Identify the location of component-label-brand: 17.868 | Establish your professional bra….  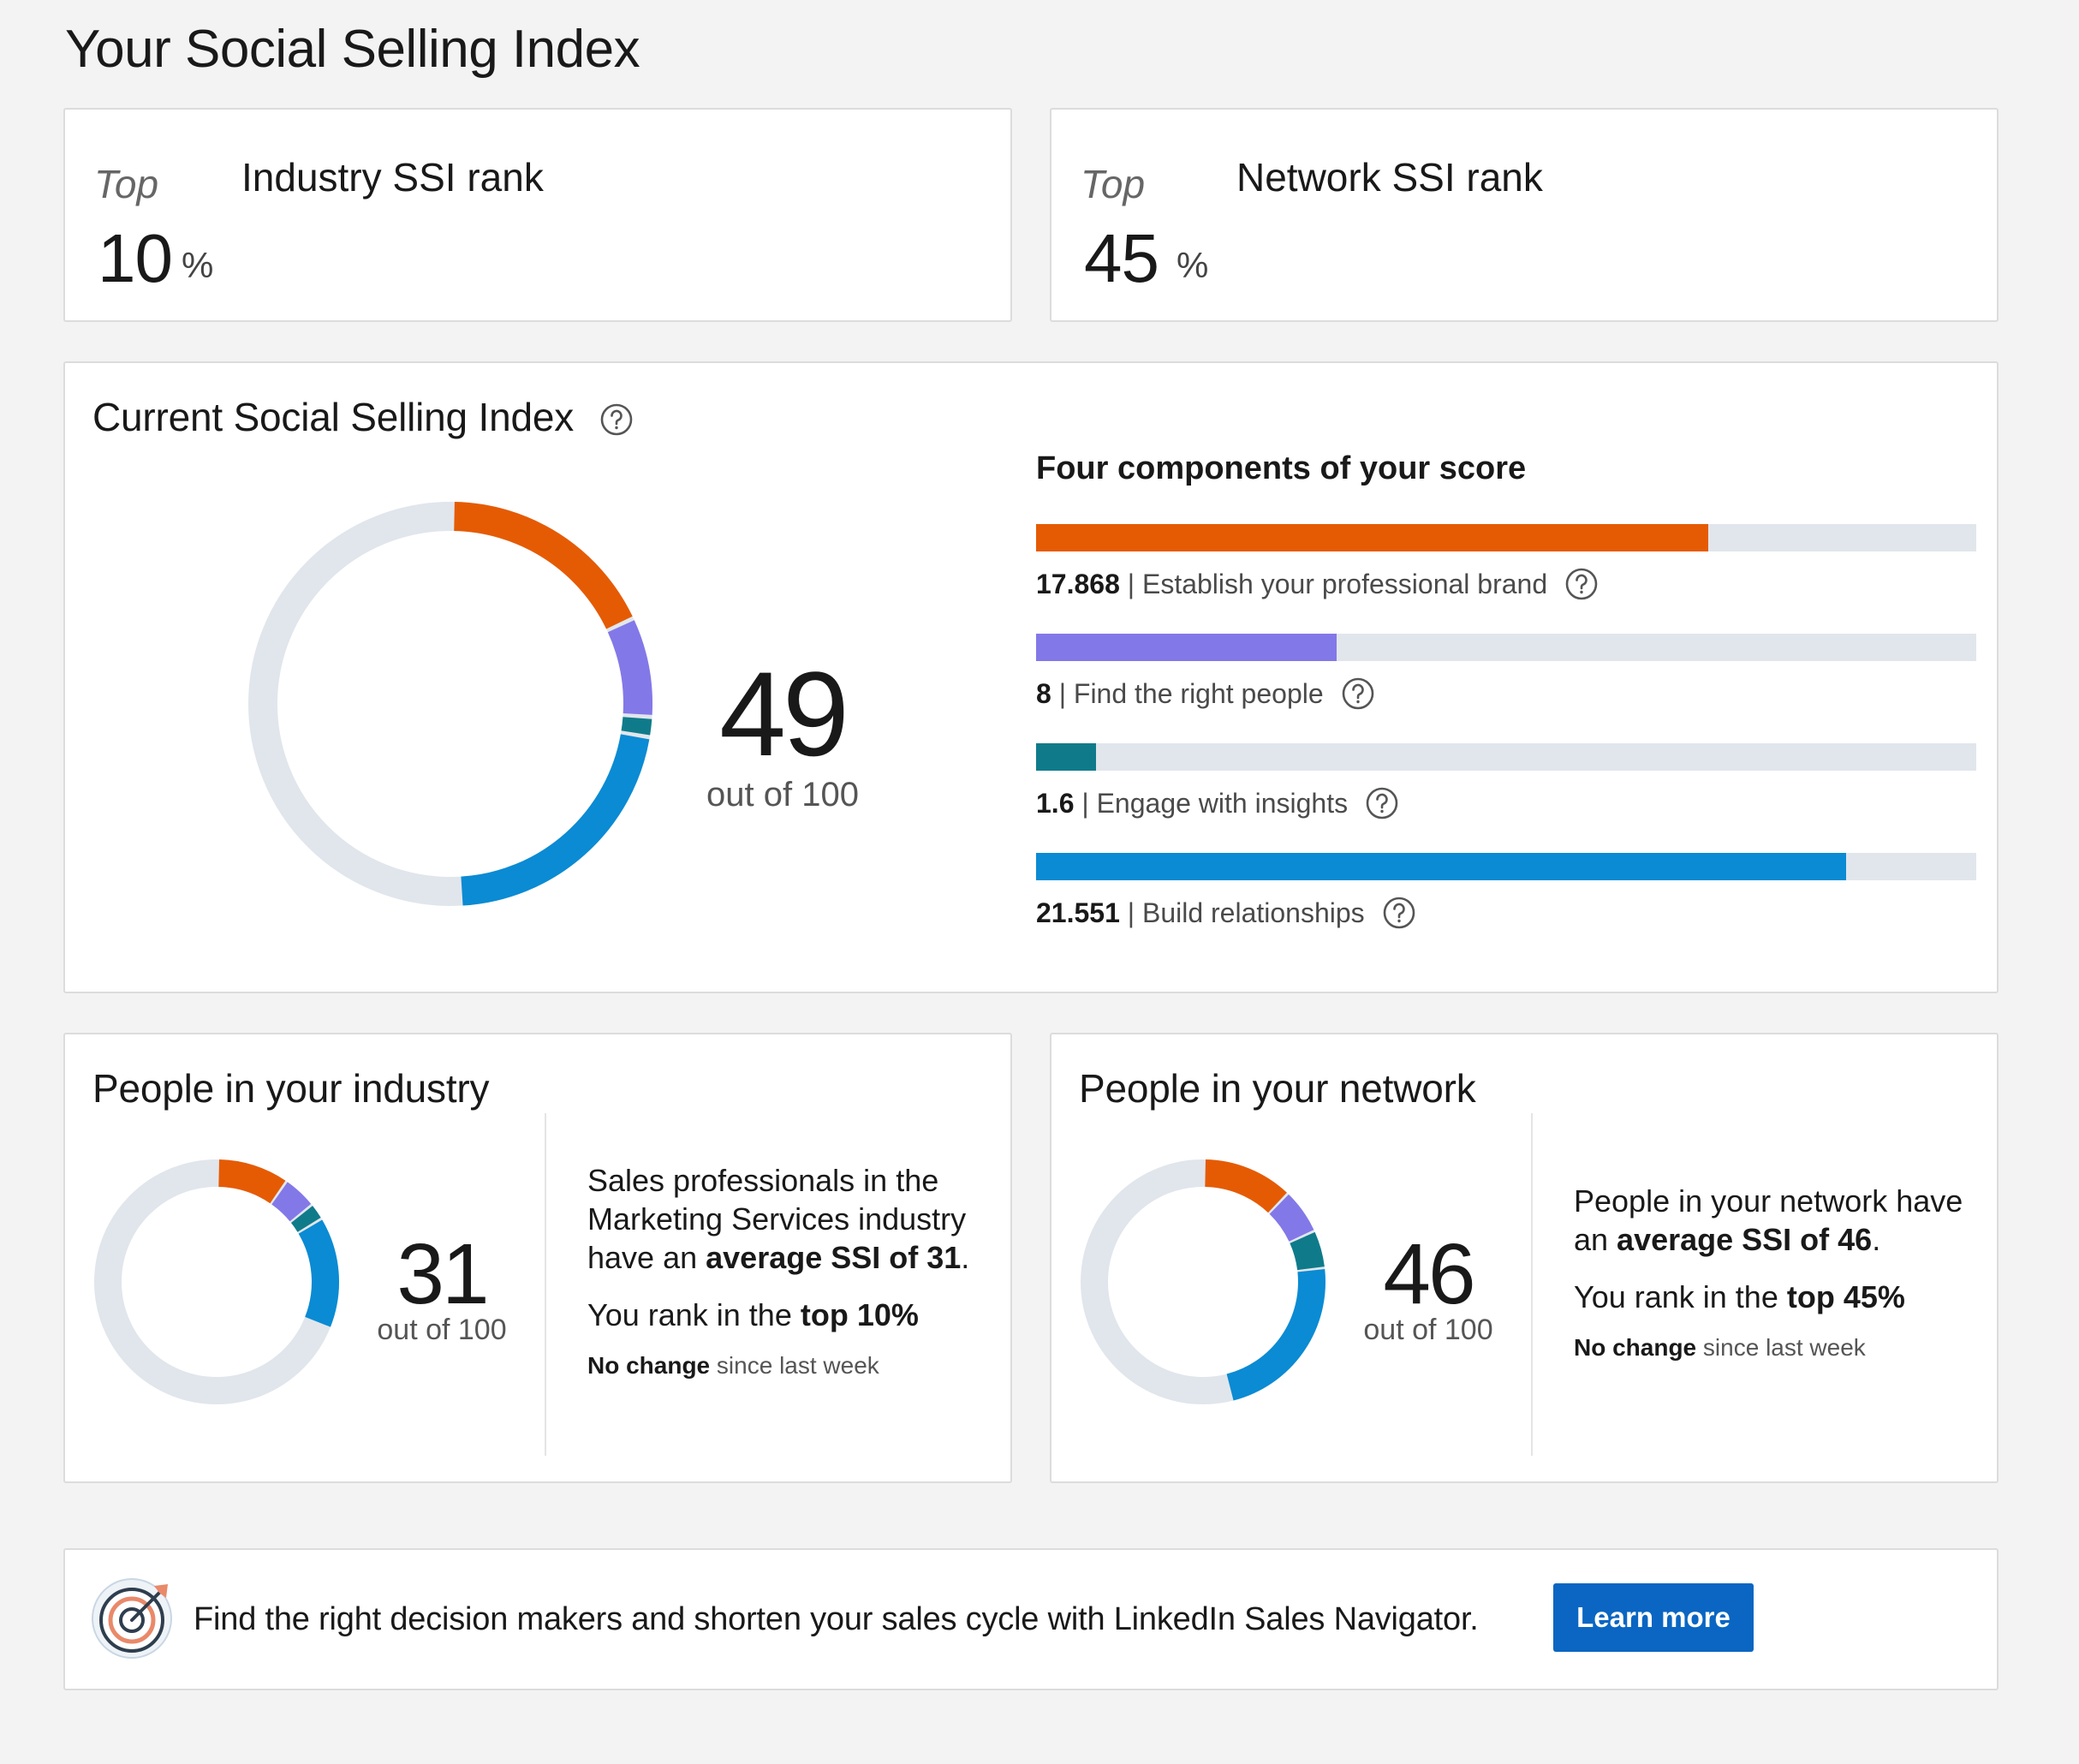
(1317, 584).